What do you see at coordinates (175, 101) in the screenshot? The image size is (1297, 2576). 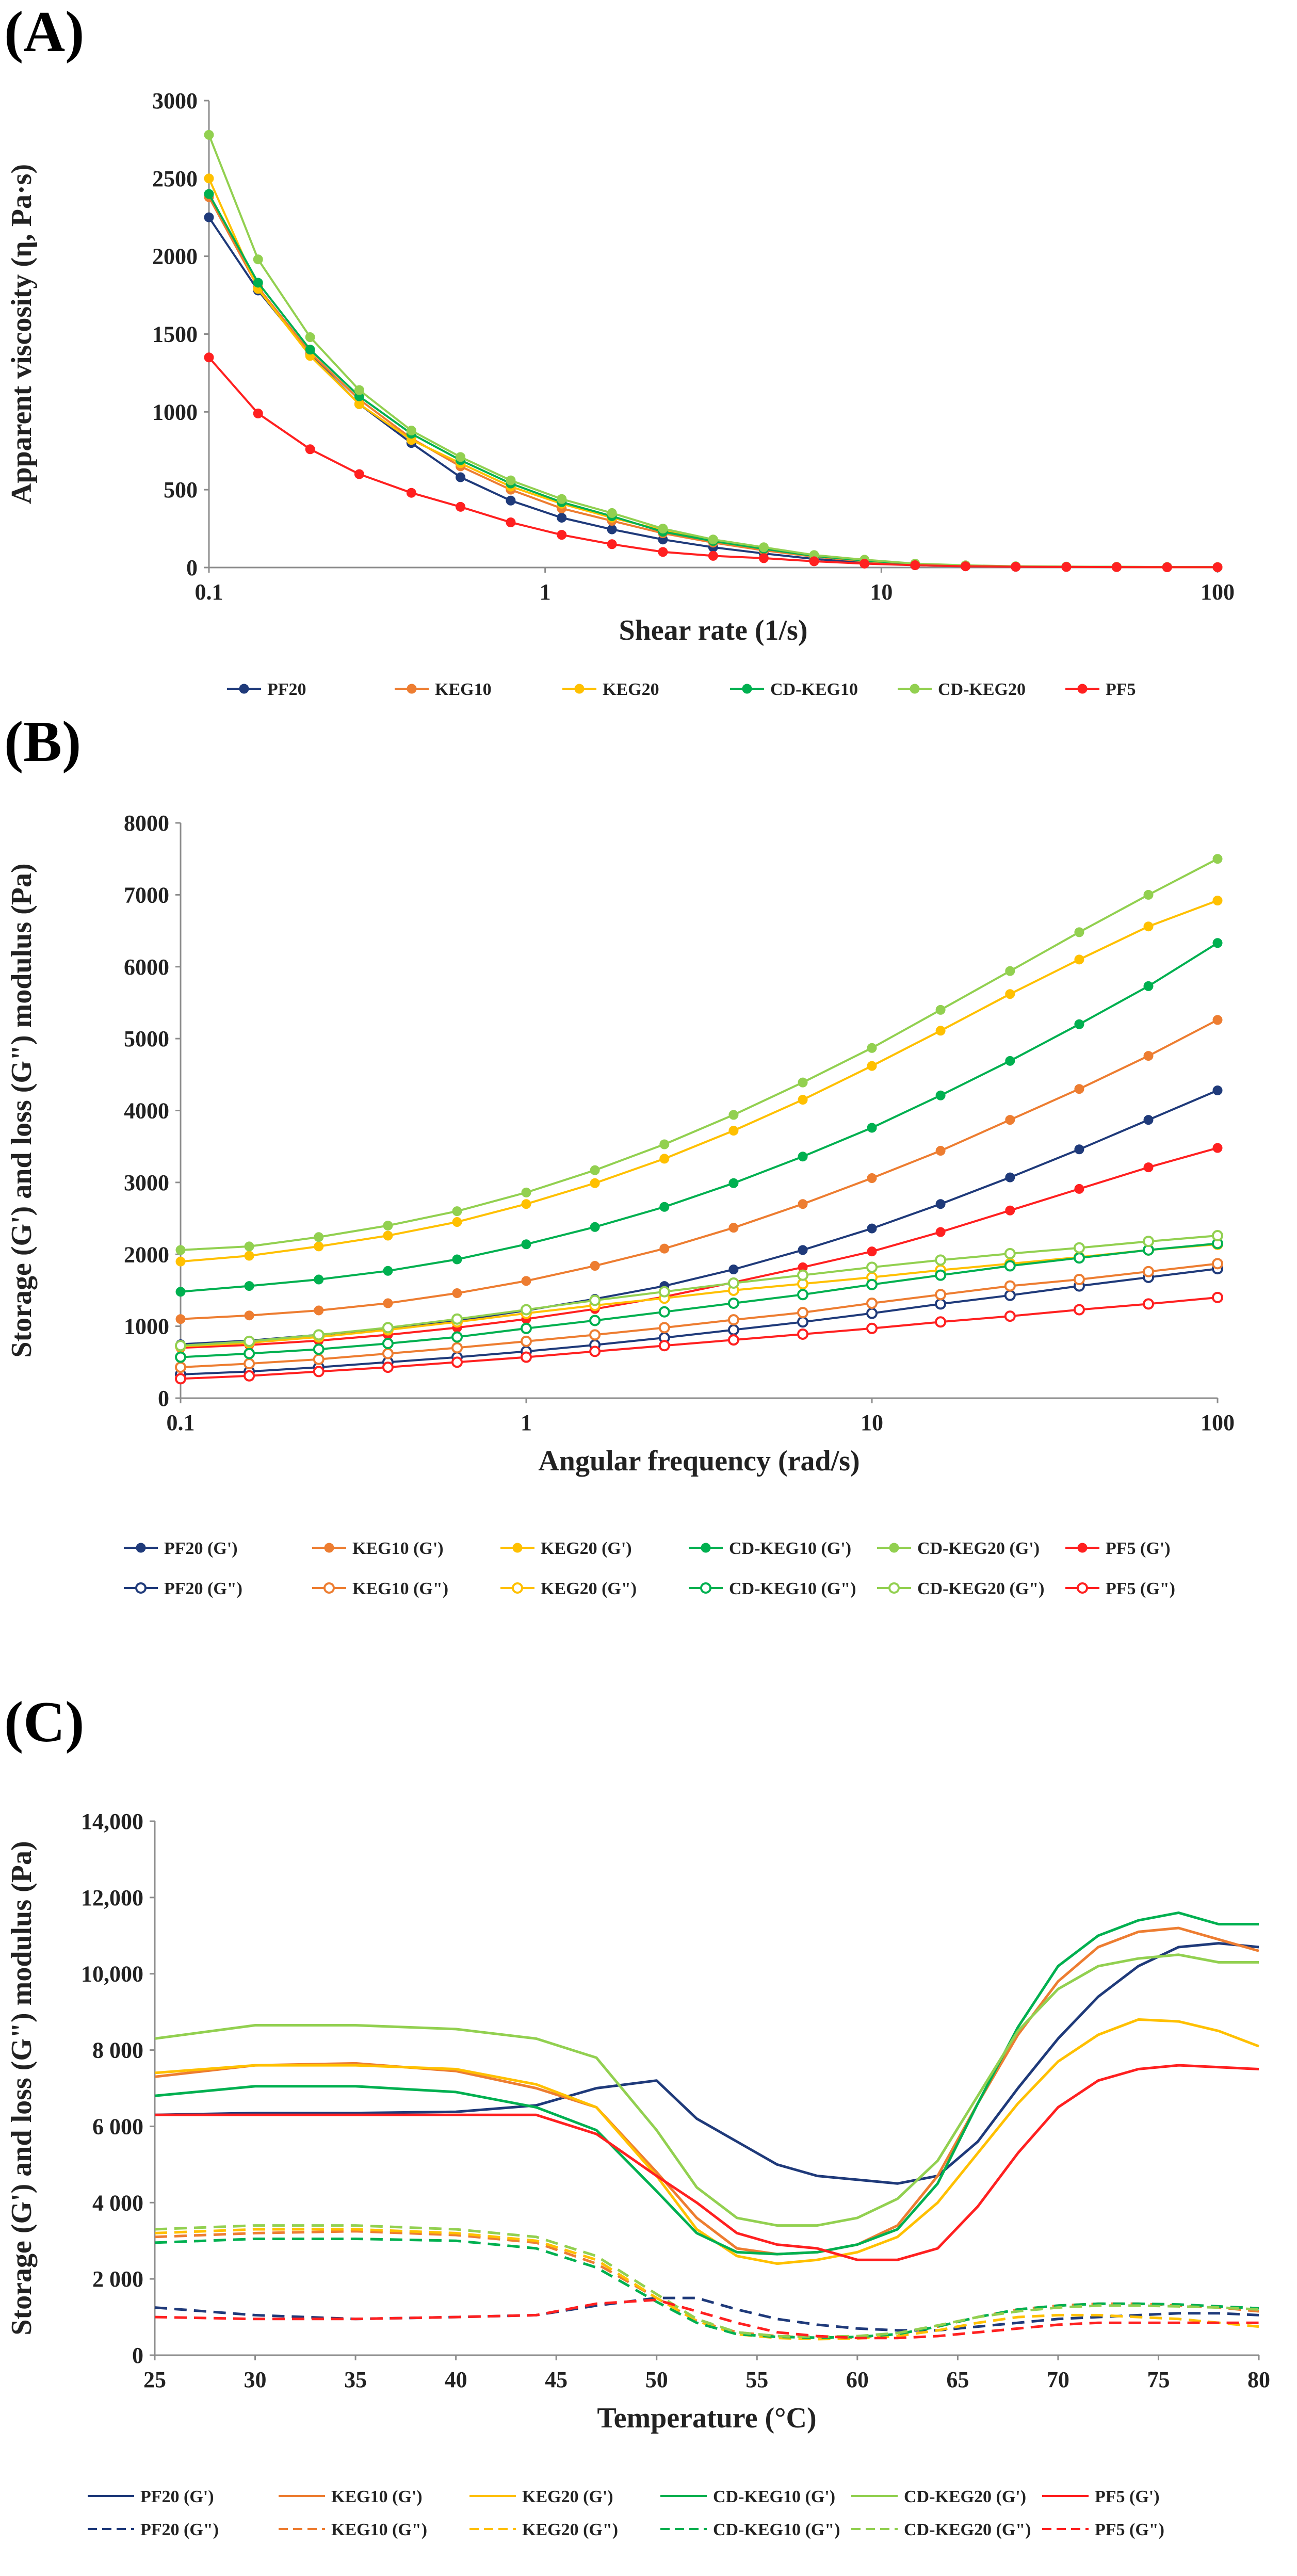 I see `y-tick-label: 3000` at bounding box center [175, 101].